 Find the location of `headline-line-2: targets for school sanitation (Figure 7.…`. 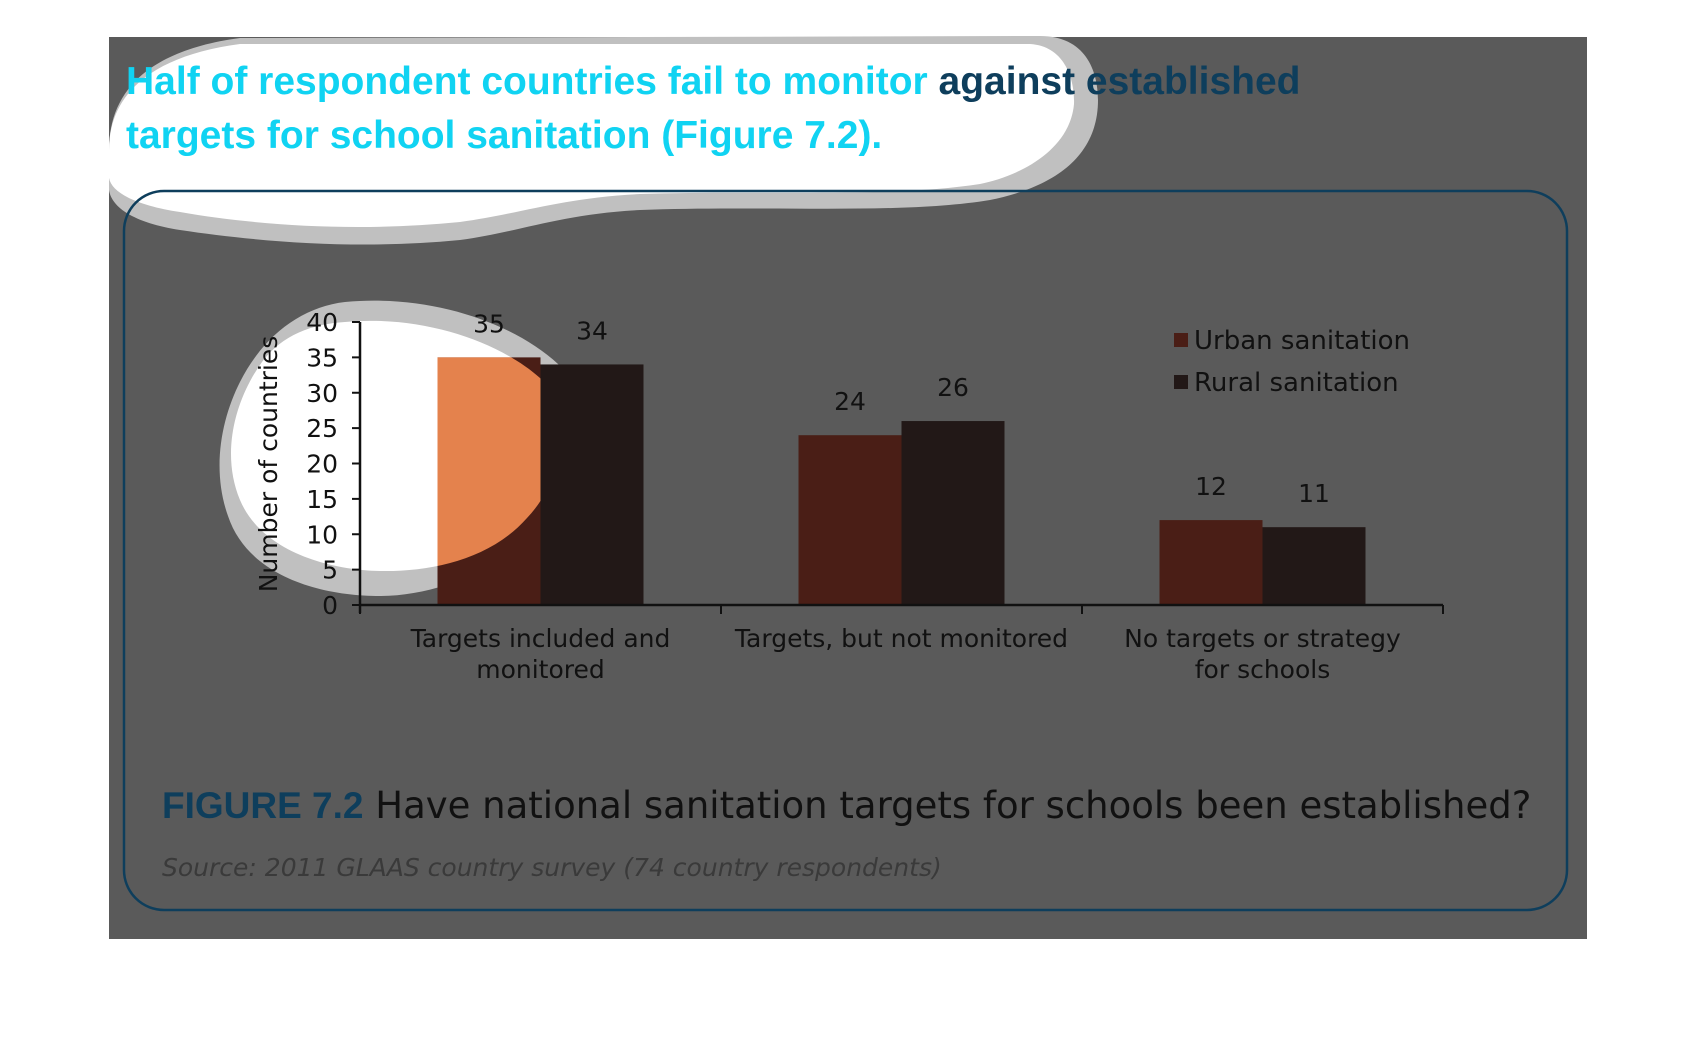

headline-line-2: targets for school sanitation (Figure 7.… is located at coordinates (504, 135).